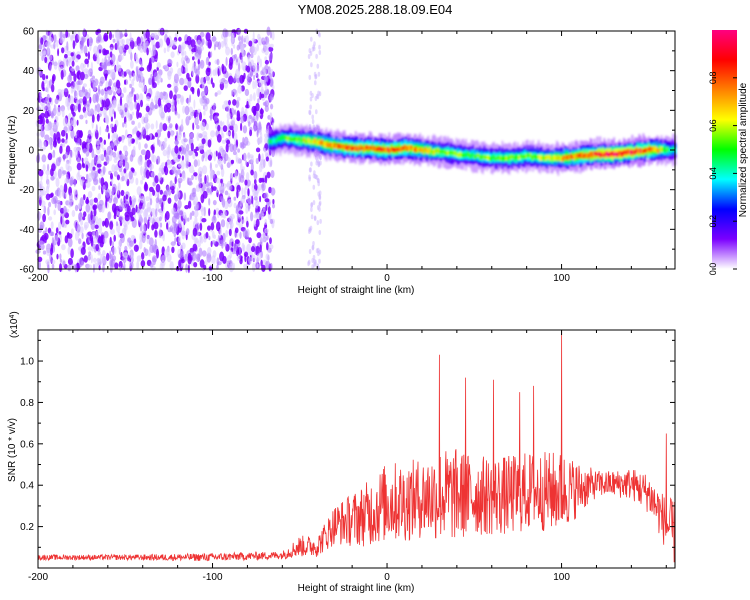 The height and width of the screenshot is (600, 750). What do you see at coordinates (743, 149) in the screenshot?
I see `colorbar-label: Normalized spectral amplitude` at bounding box center [743, 149].